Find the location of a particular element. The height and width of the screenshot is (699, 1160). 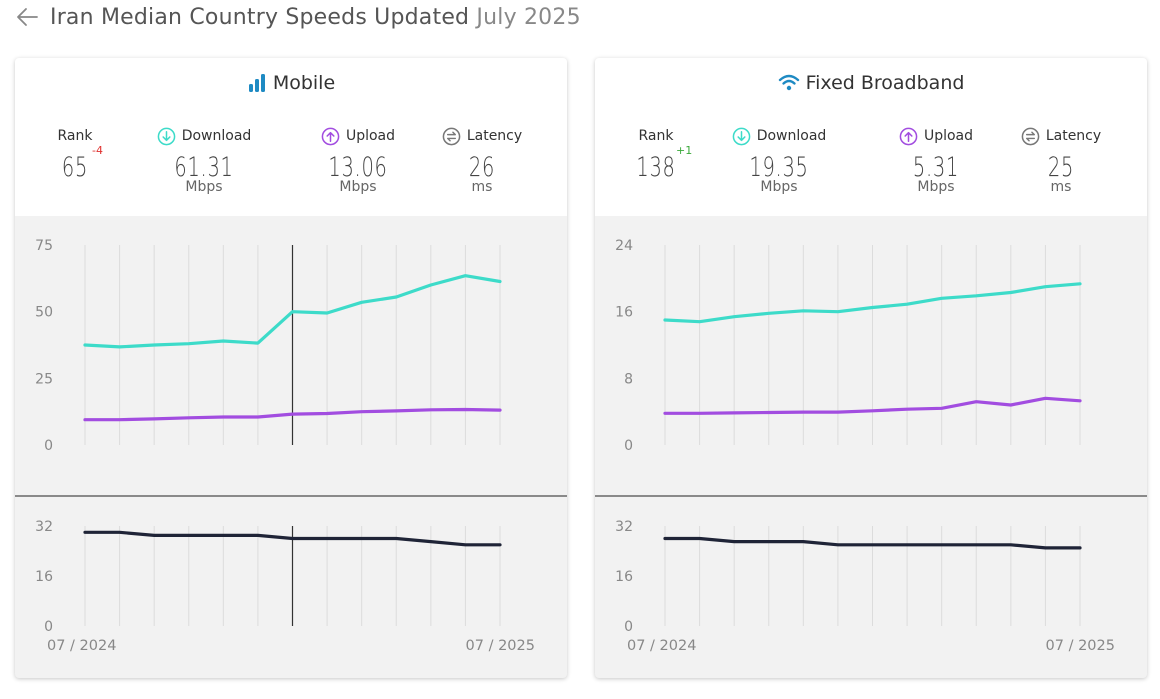

mobile-title-text: Mobile is located at coordinates (304, 83).